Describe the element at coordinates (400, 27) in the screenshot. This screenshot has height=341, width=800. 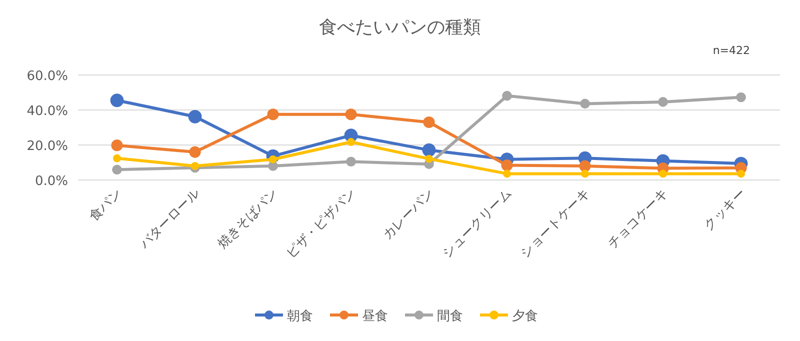
I see `chart-title: 食べたいパンの種類` at that location.